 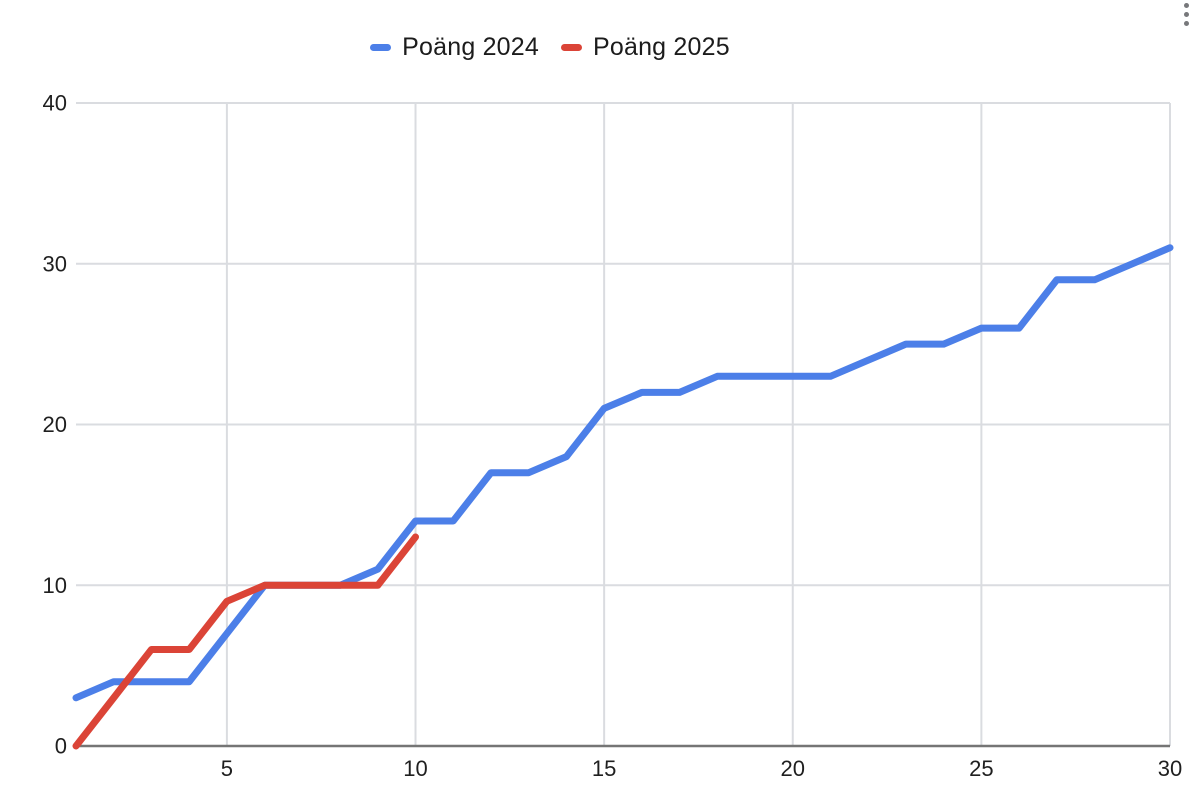 What do you see at coordinates (571, 47) in the screenshot?
I see `legend-swatch-poang-2025` at bounding box center [571, 47].